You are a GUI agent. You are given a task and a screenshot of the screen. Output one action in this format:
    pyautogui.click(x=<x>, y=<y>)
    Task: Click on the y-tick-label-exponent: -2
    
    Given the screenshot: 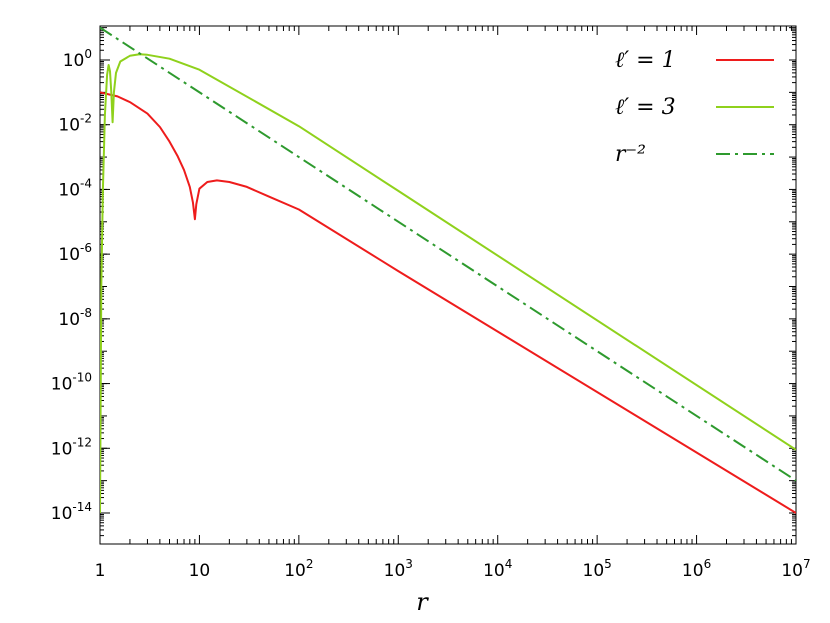 What is the action you would take?
    pyautogui.click(x=86, y=119)
    